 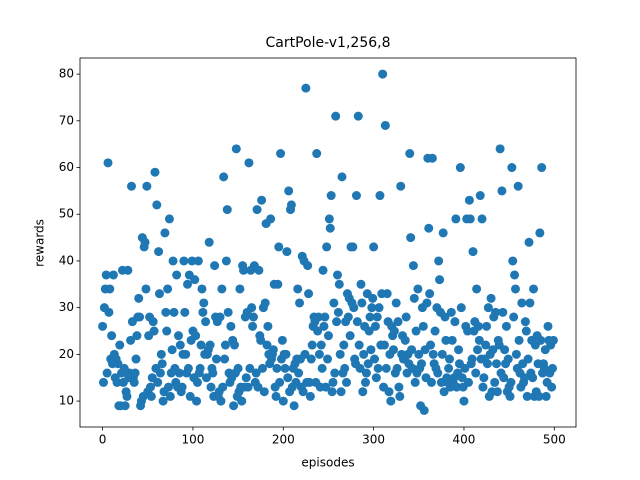 What do you see at coordinates (192, 440) in the screenshot?
I see `x-tick-label: 100` at bounding box center [192, 440].